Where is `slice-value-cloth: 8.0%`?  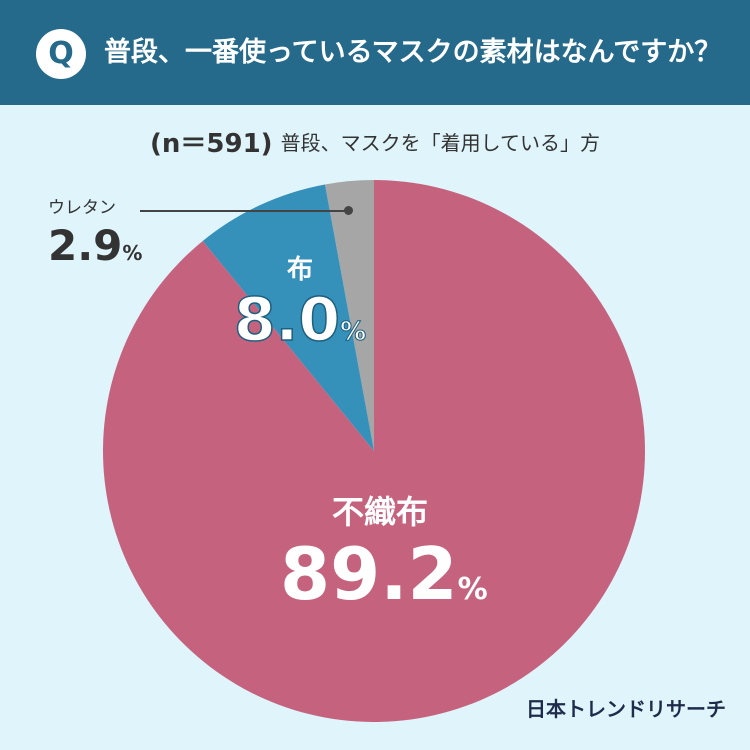 slice-value-cloth: 8.0% is located at coordinates (300, 325).